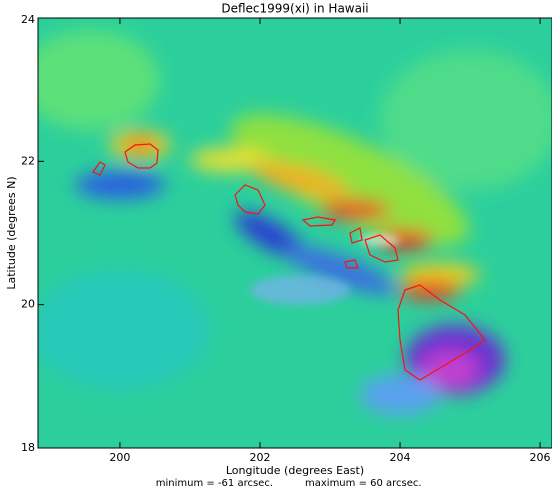  I want to click on y-axis-label: Latitude (degrees N), so click(11, 232).